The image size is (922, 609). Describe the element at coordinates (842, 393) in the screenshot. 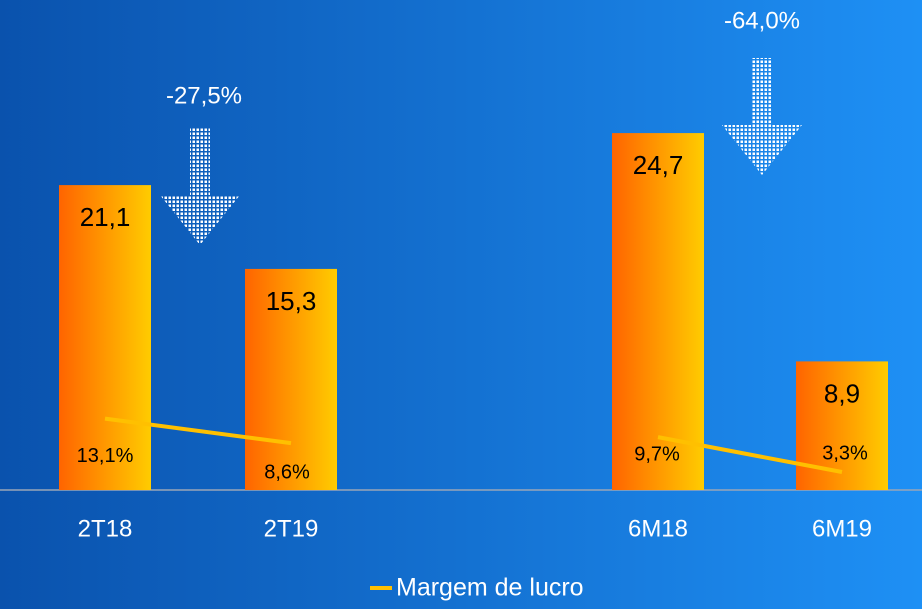

I see `data-label: 8,9` at that location.